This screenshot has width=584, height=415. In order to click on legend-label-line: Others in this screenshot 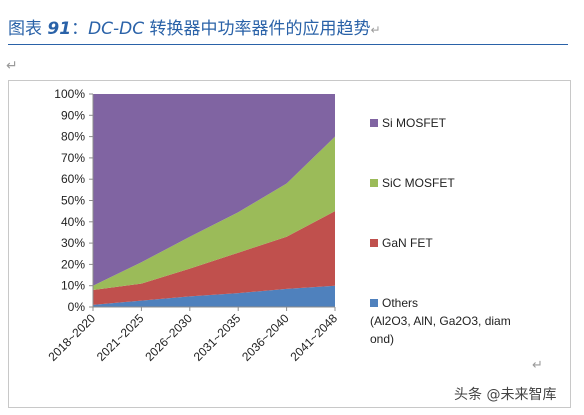, I will do `click(400, 303)`.